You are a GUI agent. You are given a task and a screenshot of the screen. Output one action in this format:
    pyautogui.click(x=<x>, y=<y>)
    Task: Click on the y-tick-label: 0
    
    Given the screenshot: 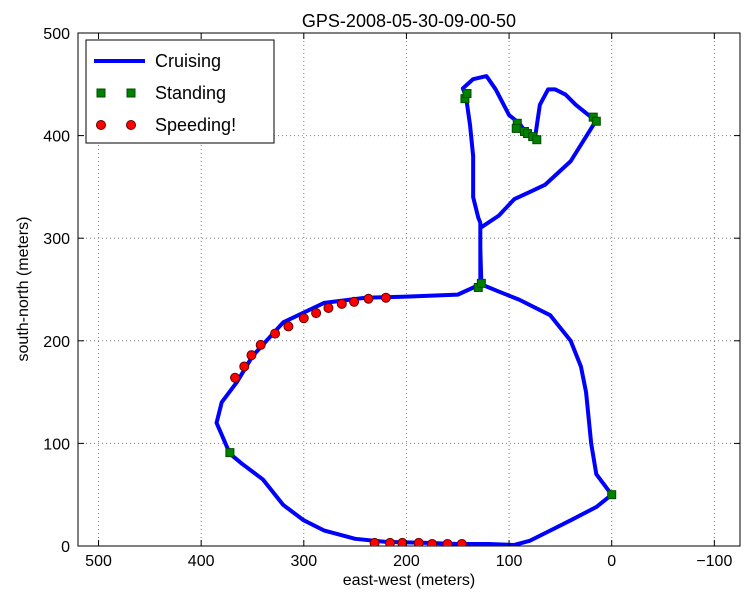 What is the action you would take?
    pyautogui.click(x=65, y=547)
    